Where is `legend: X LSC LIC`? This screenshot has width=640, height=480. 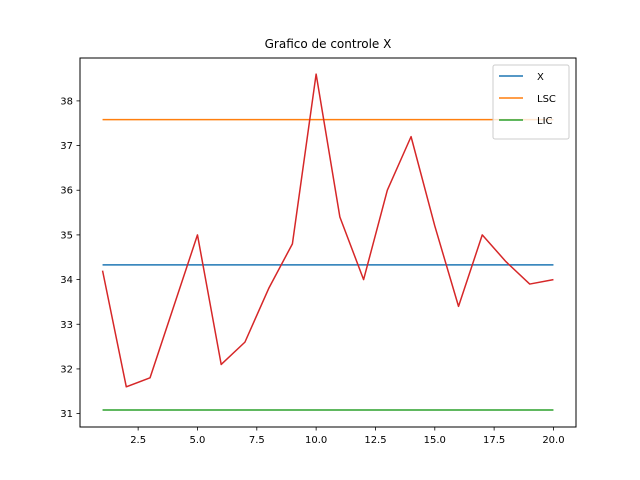 legend: X LSC LIC is located at coordinates (531, 102).